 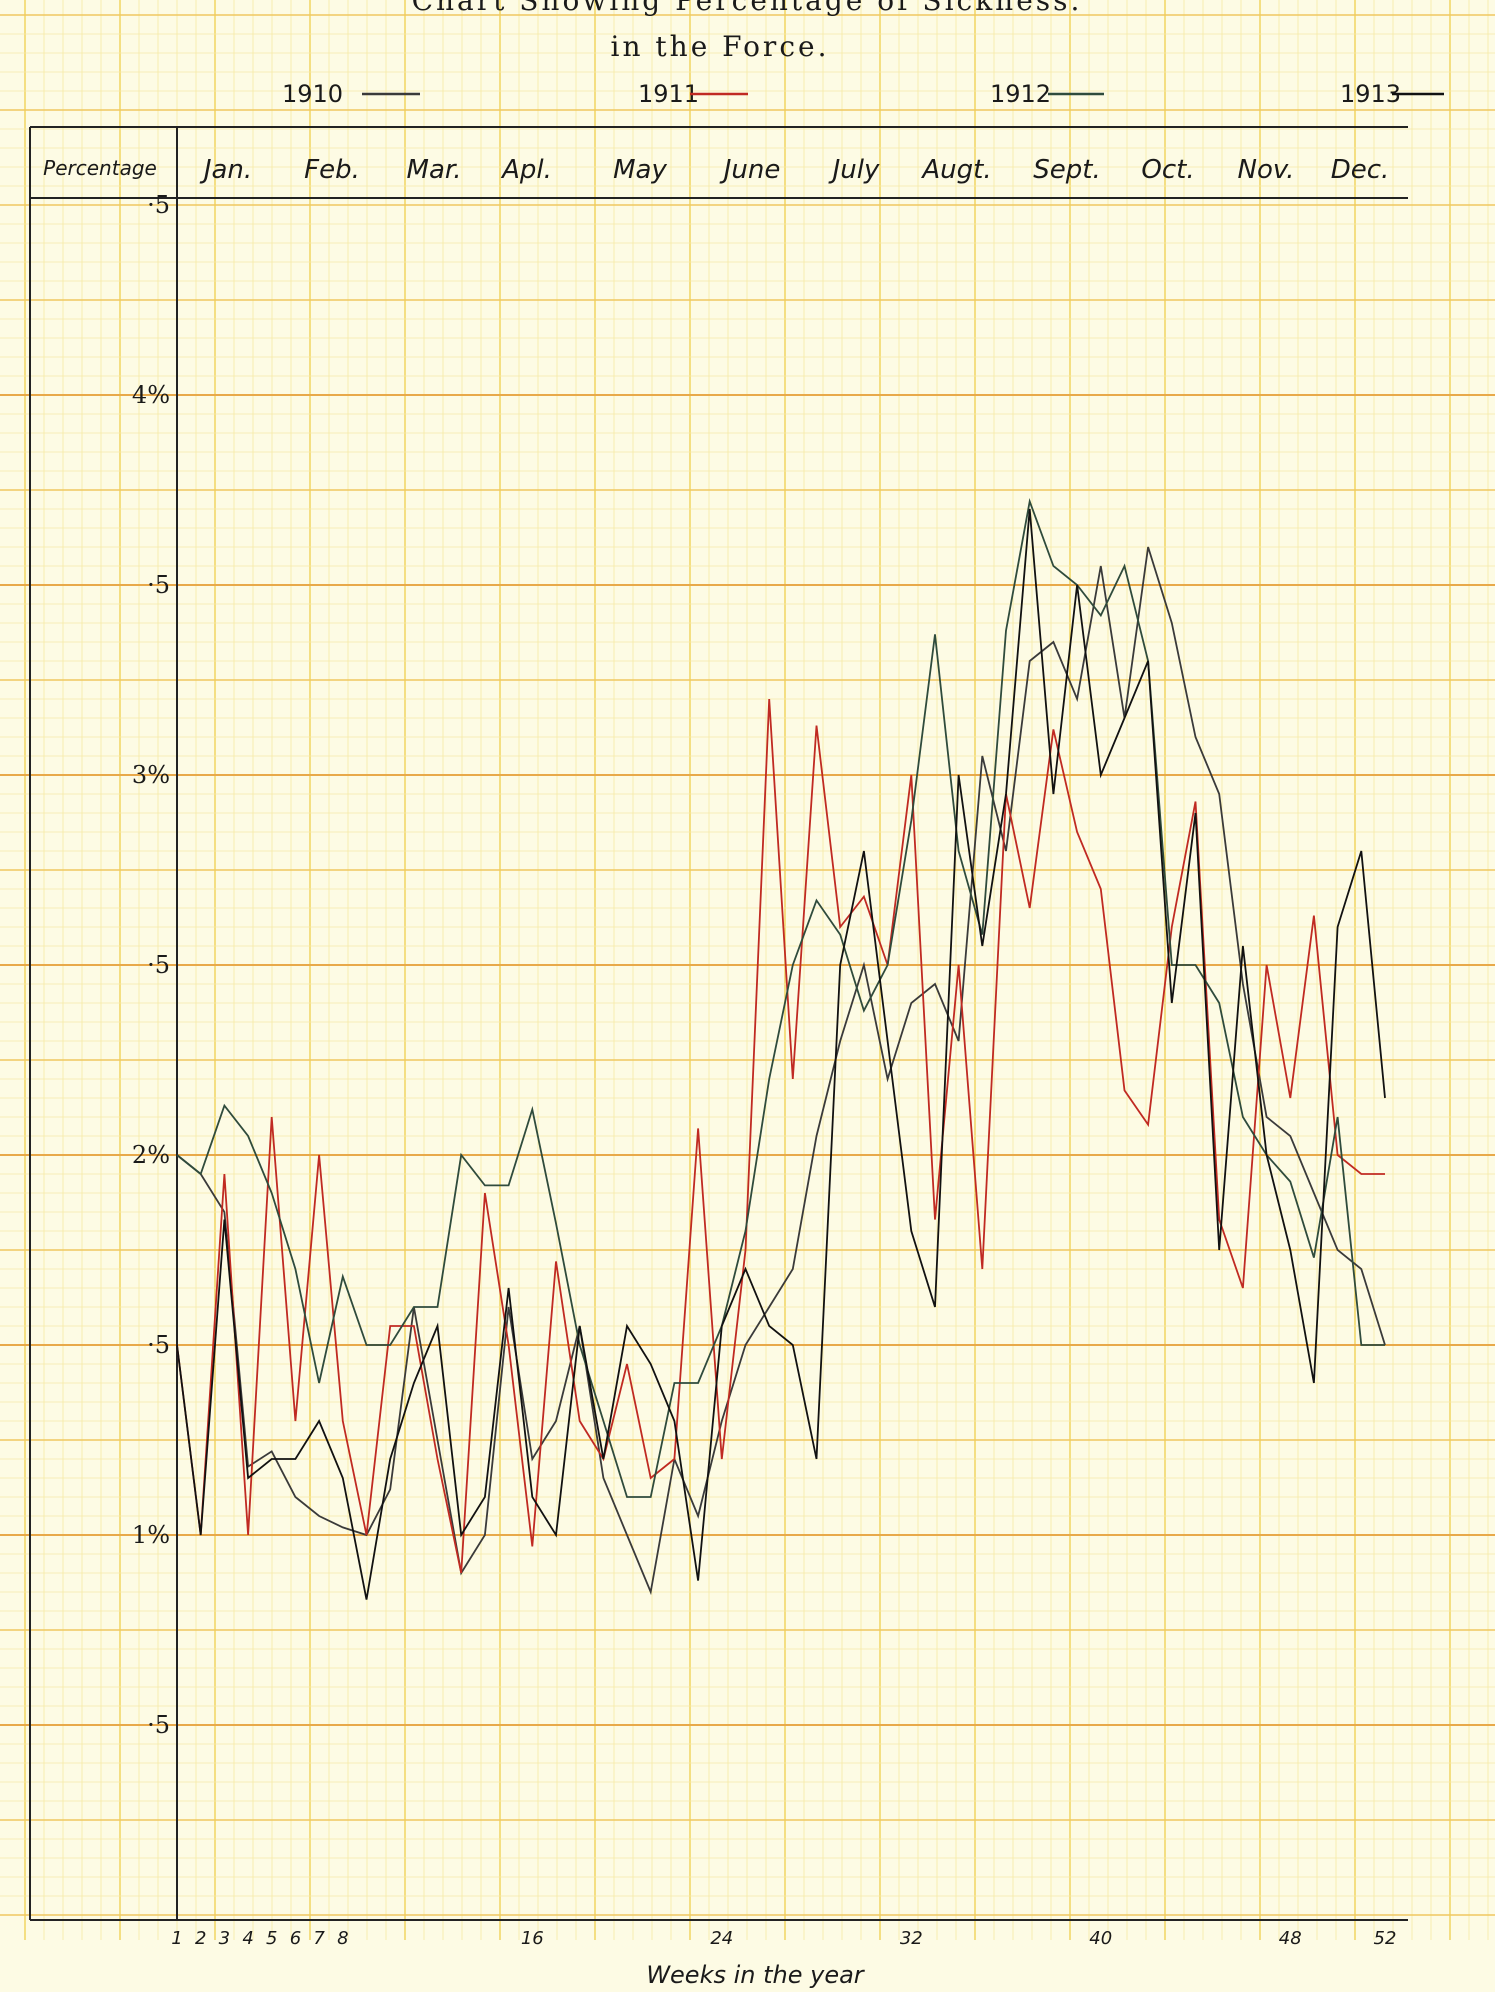 What do you see at coordinates (224, 1938) in the screenshot?
I see `x-tick-label: 3` at bounding box center [224, 1938].